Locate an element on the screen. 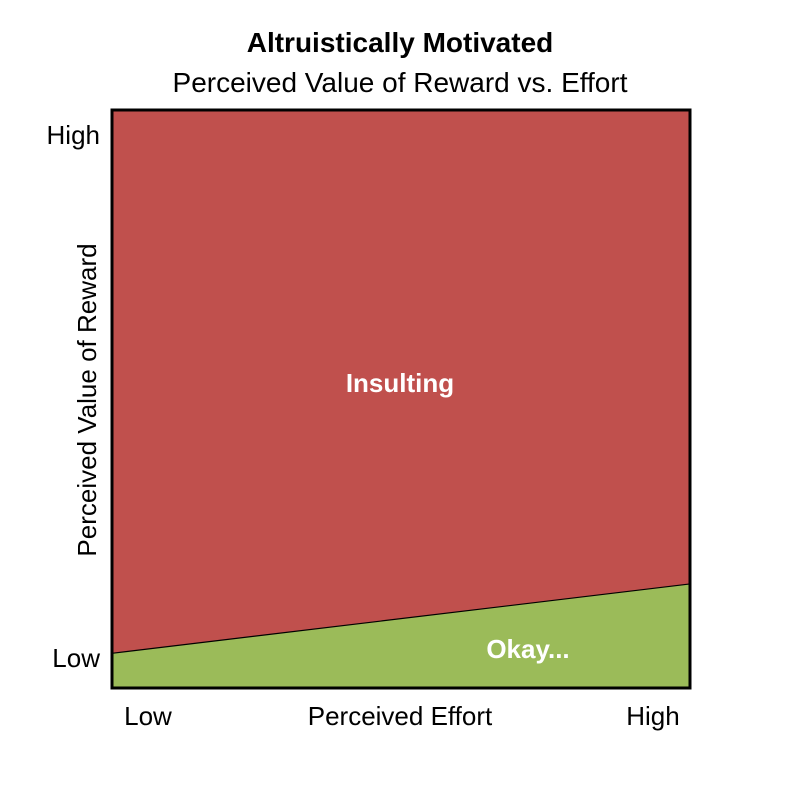  y-tick-low: Low is located at coordinates (76, 658).